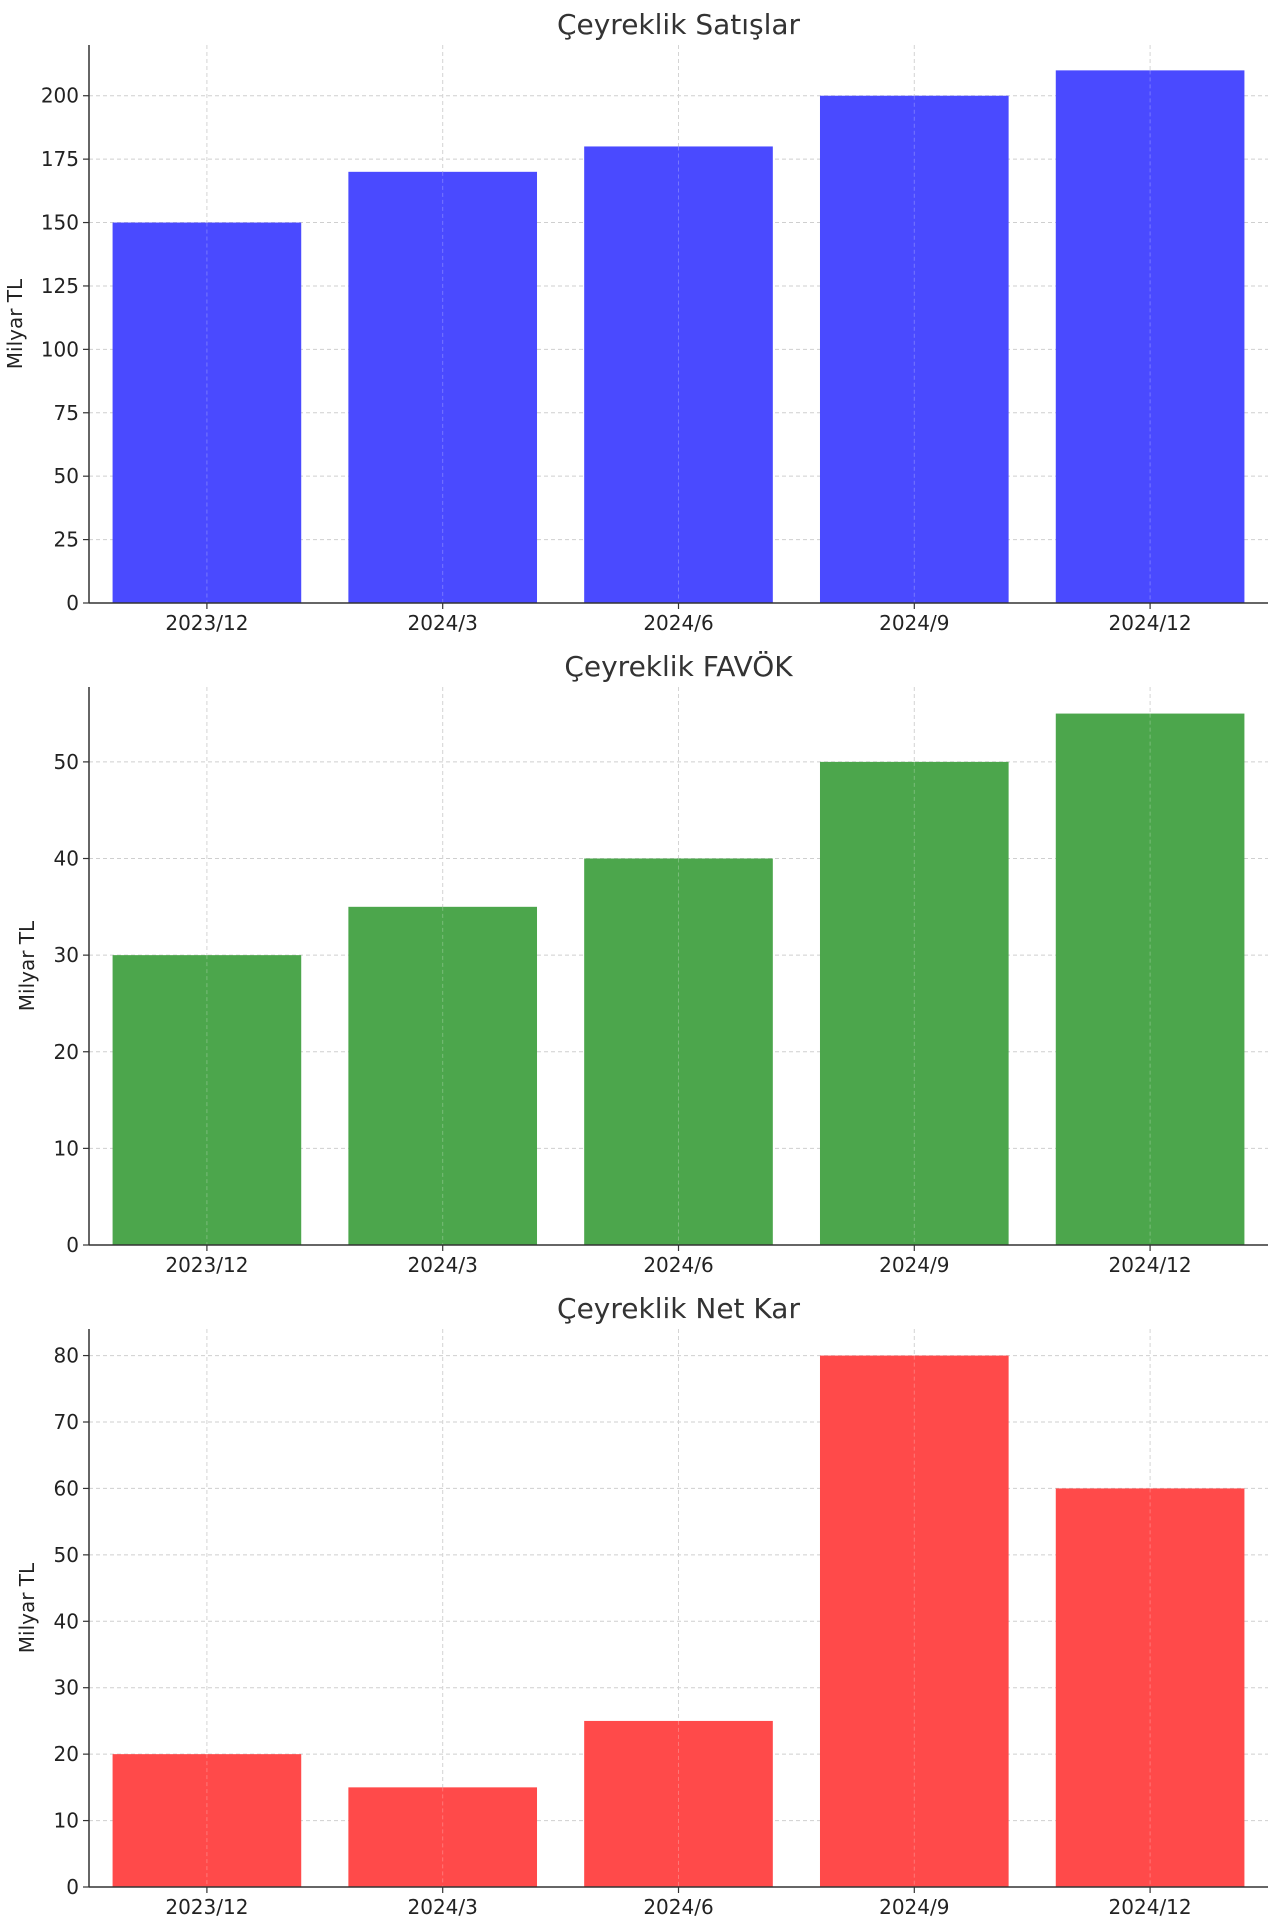  Describe the element at coordinates (66, 1356) in the screenshot. I see `y-tick-label: 80` at that location.